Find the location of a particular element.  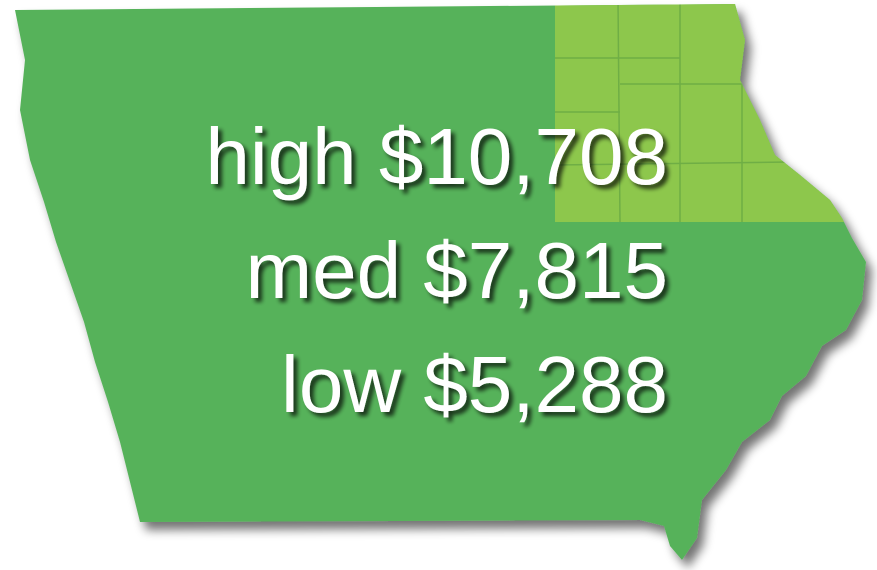

median-value: med $7,815 is located at coordinates (456, 270).